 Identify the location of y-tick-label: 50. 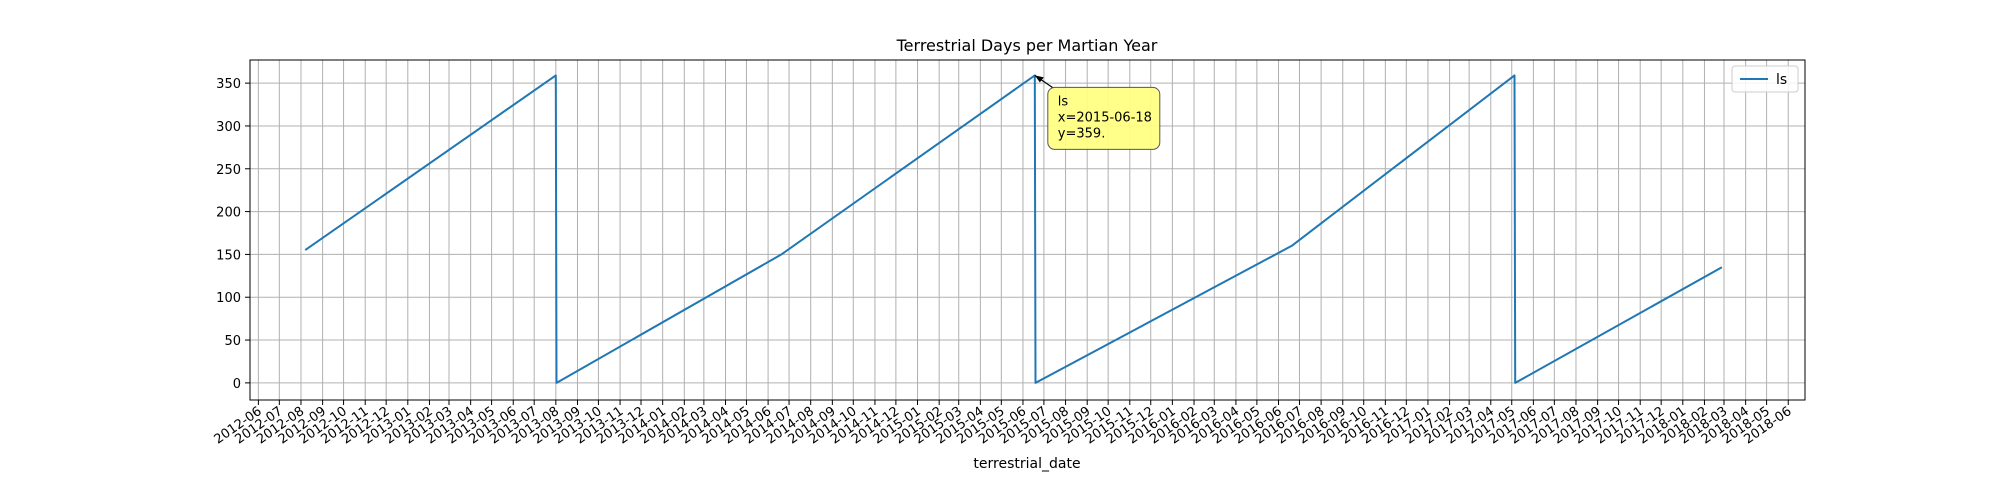
(232, 341).